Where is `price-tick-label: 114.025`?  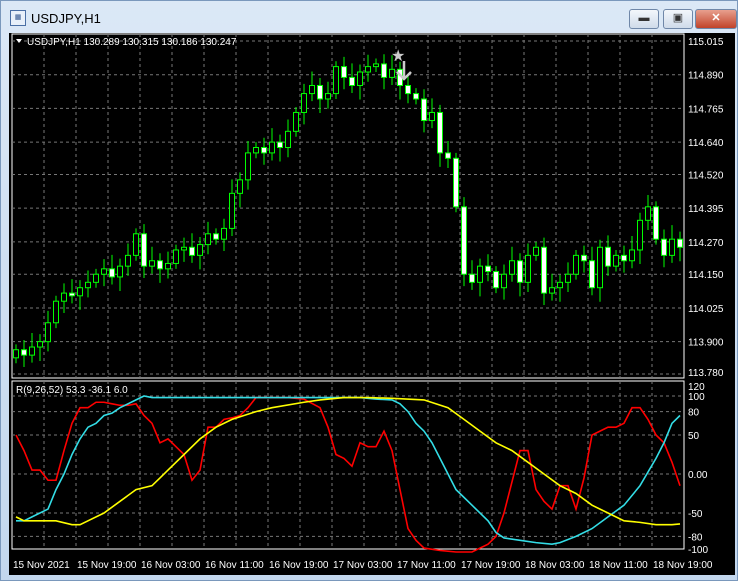 price-tick-label: 114.025 is located at coordinates (706, 309).